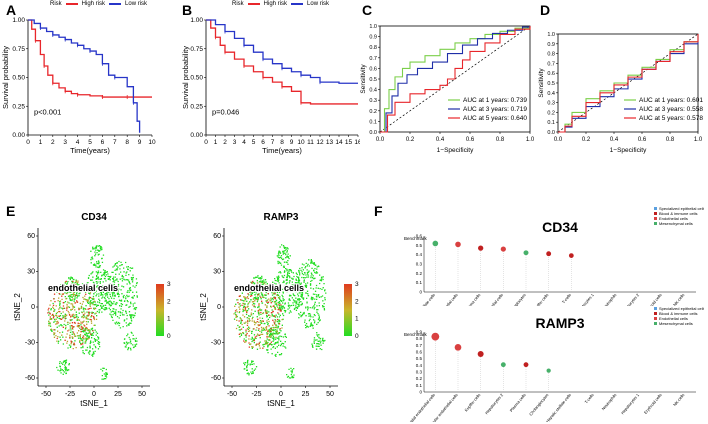 Image resolution: width=708 pixels, height=424 pixels. I want to click on x-axis-label: 1−Specificity, so click(455, 150).